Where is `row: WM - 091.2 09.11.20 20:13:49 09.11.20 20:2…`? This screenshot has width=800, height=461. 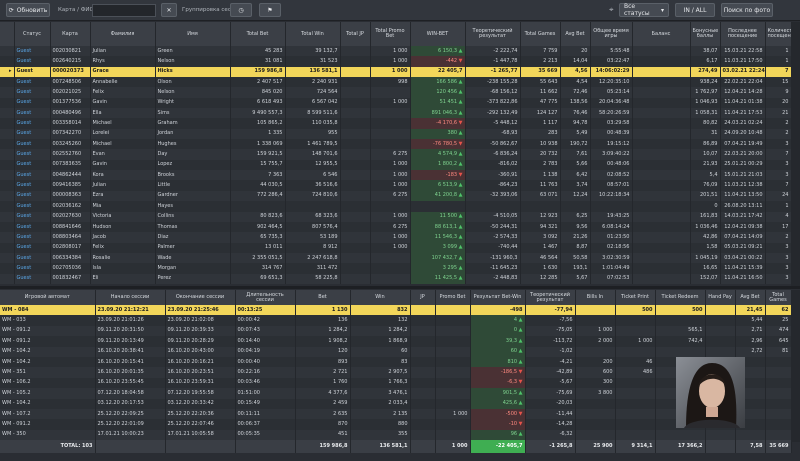
row: WM - 091.2 09.11.20 20:13:49 09.11.20 20:2… is located at coordinates (396, 341).